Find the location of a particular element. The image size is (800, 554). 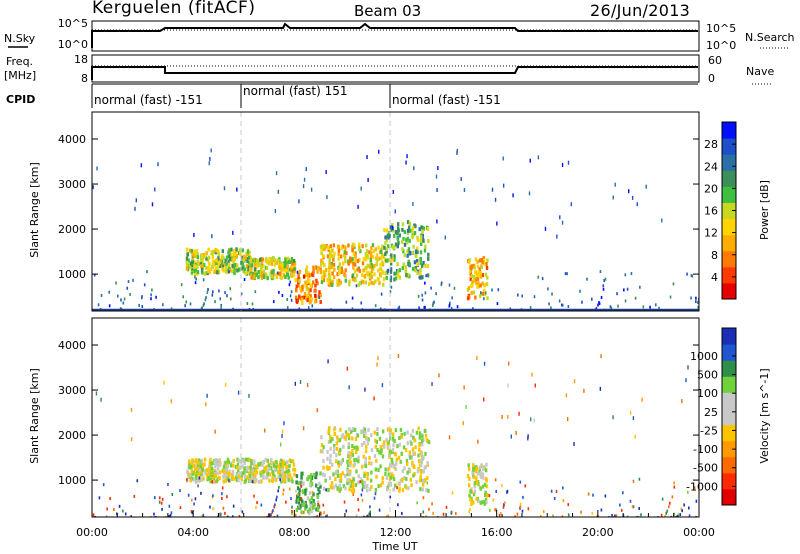

beam-title: Beam 03 is located at coordinates (388, 11).